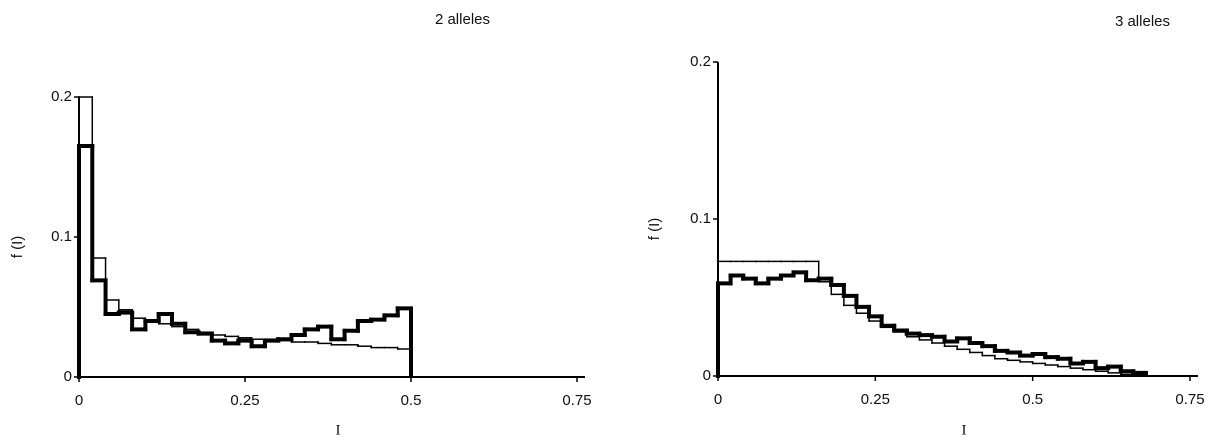  I want to click on chart-title: 2 alleles, so click(462, 19).